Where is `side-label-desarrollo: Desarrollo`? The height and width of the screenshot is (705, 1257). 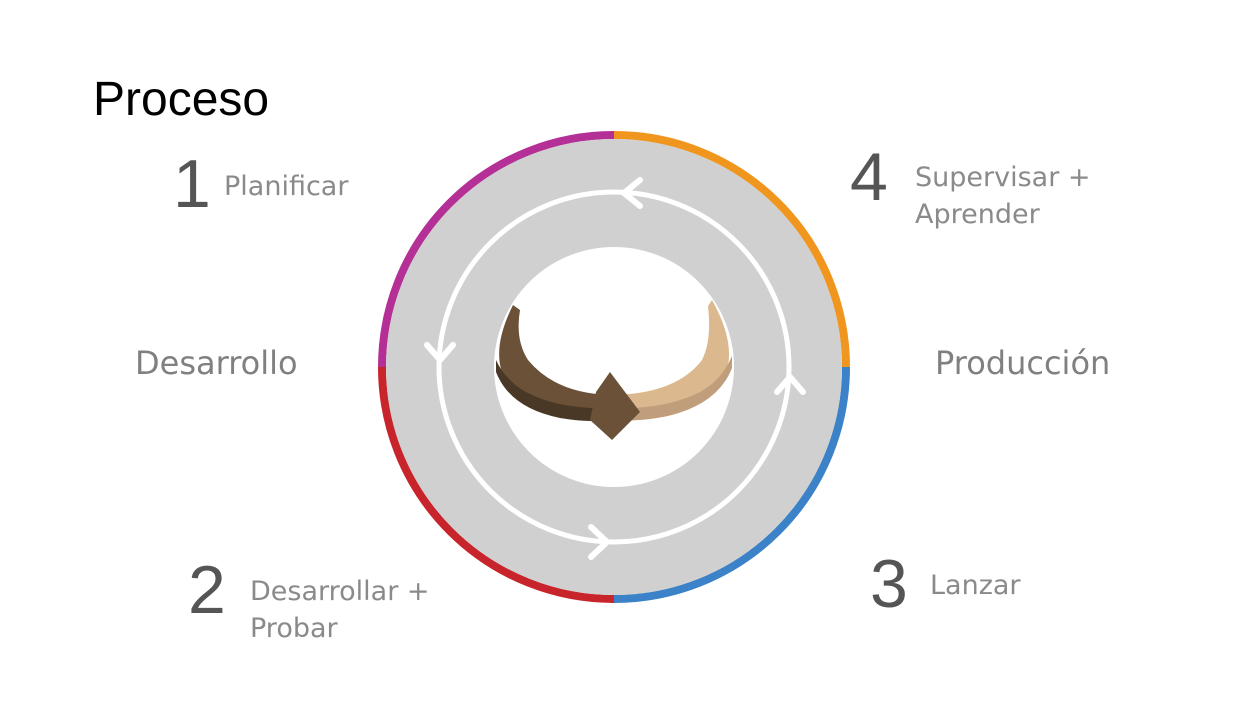
side-label-desarrollo: Desarrollo is located at coordinates (216, 363).